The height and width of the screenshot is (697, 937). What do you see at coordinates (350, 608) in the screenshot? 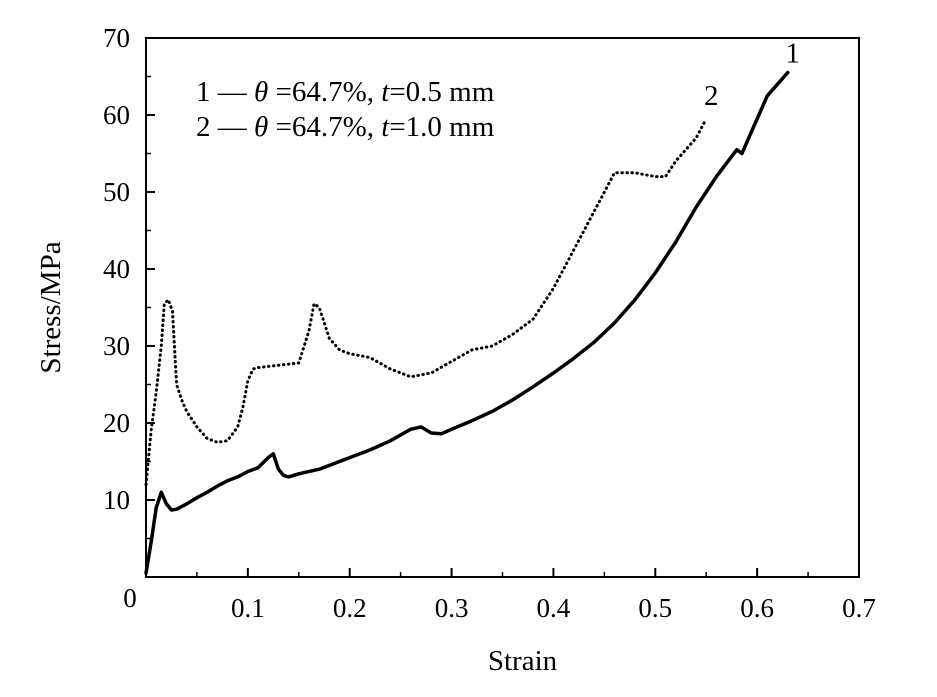
I see `x-tick-label: 0.2` at bounding box center [350, 608].